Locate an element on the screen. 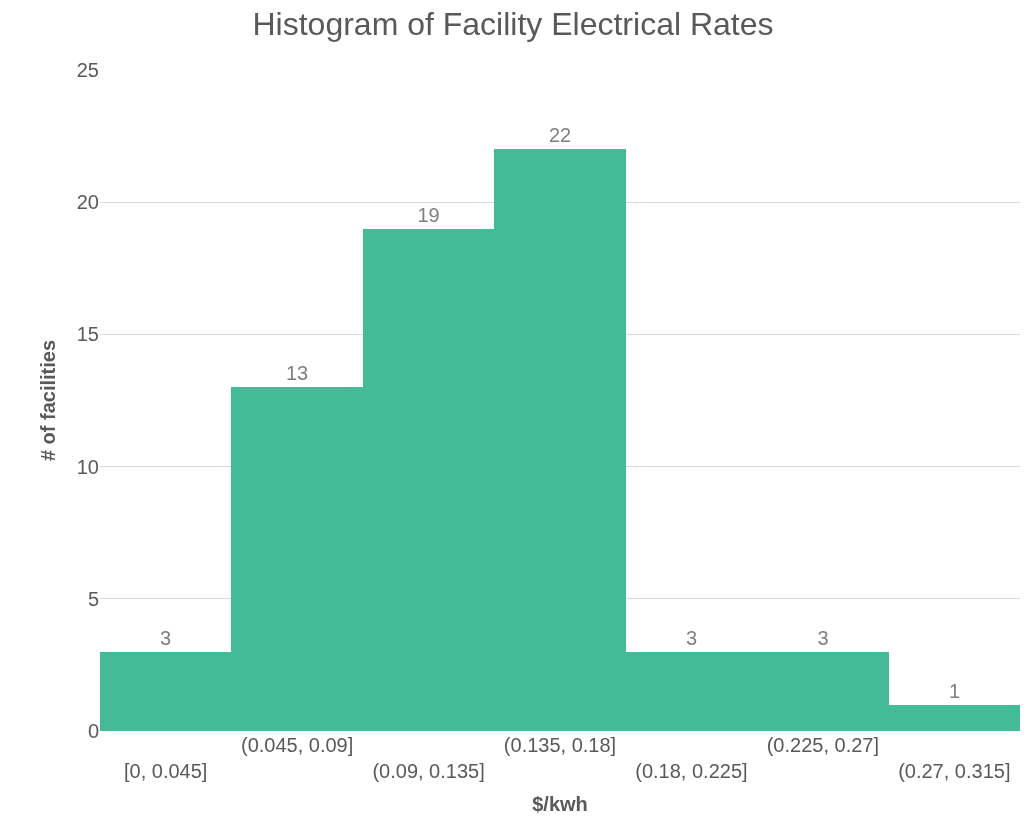 The image size is (1026, 821). x-tick-label: (0.09, 0.135] is located at coordinates (428, 771).